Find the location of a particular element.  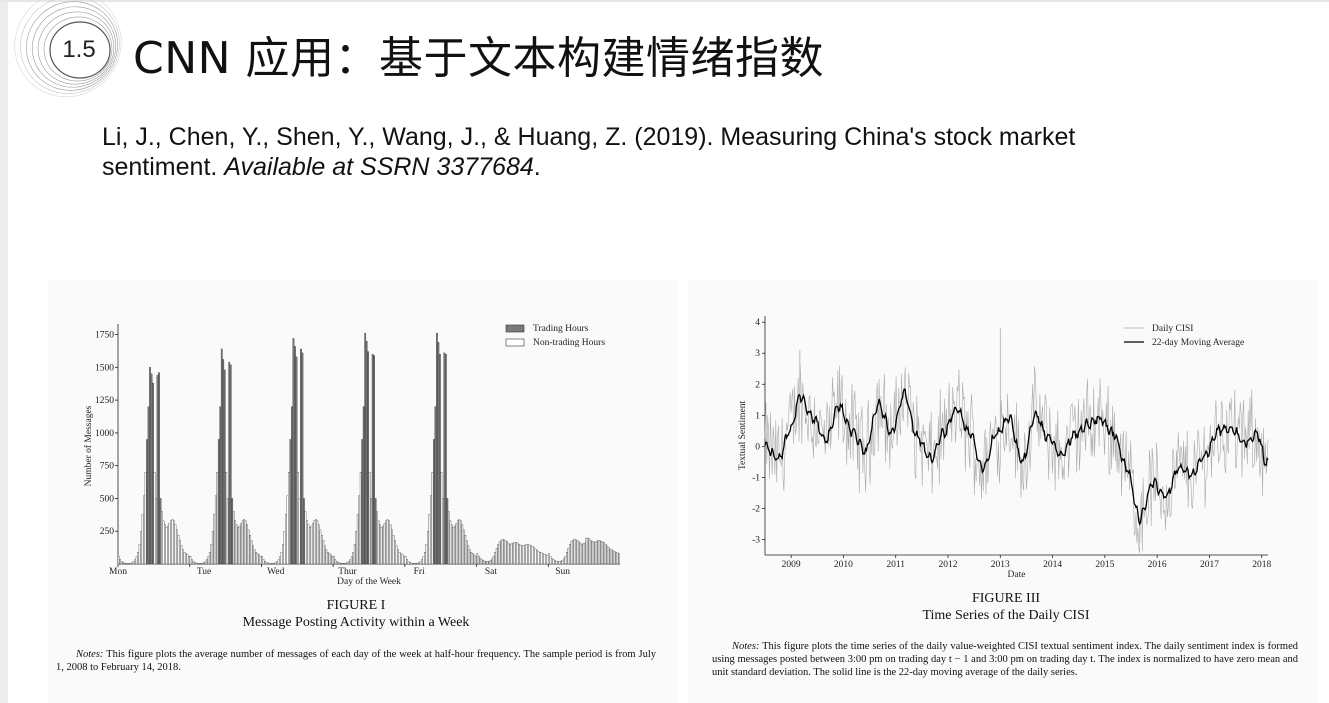

slide-left-edge is located at coordinates (4, 351).